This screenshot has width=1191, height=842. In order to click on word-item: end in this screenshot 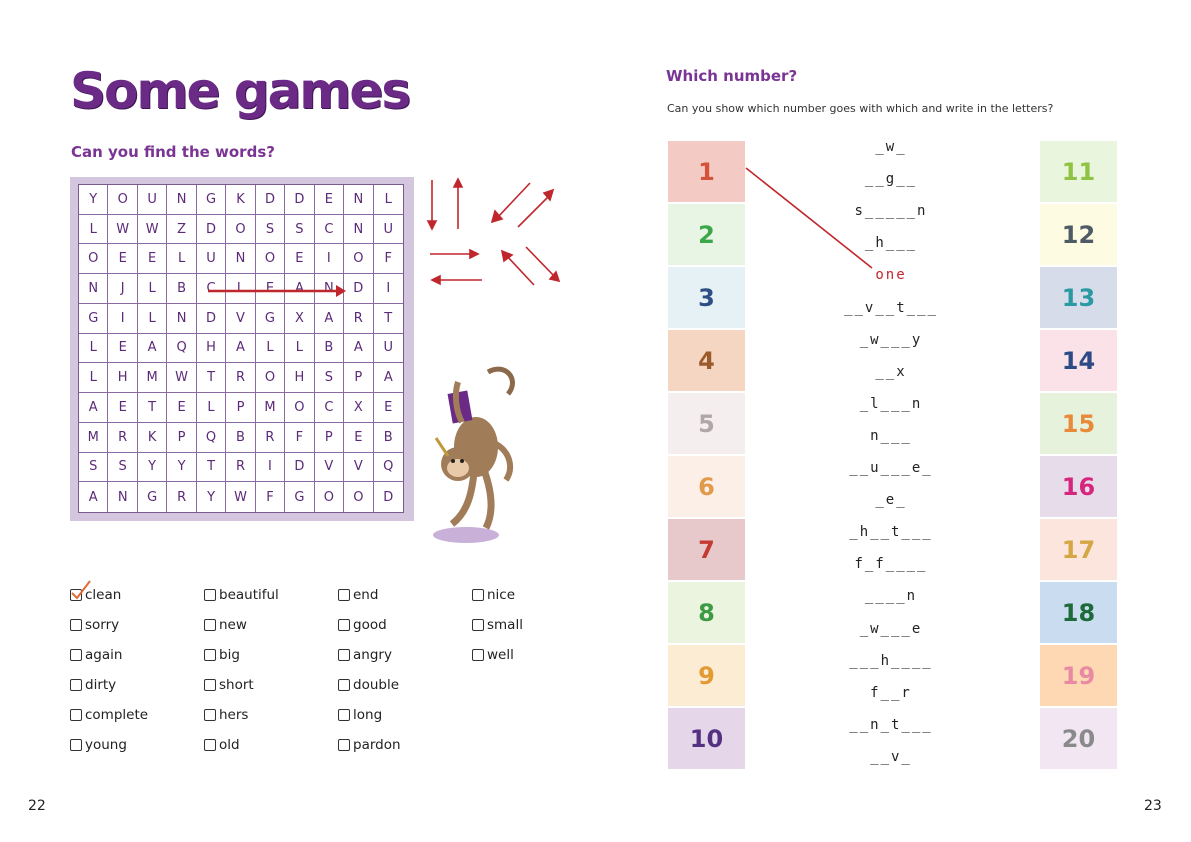, I will do `click(358, 595)`.